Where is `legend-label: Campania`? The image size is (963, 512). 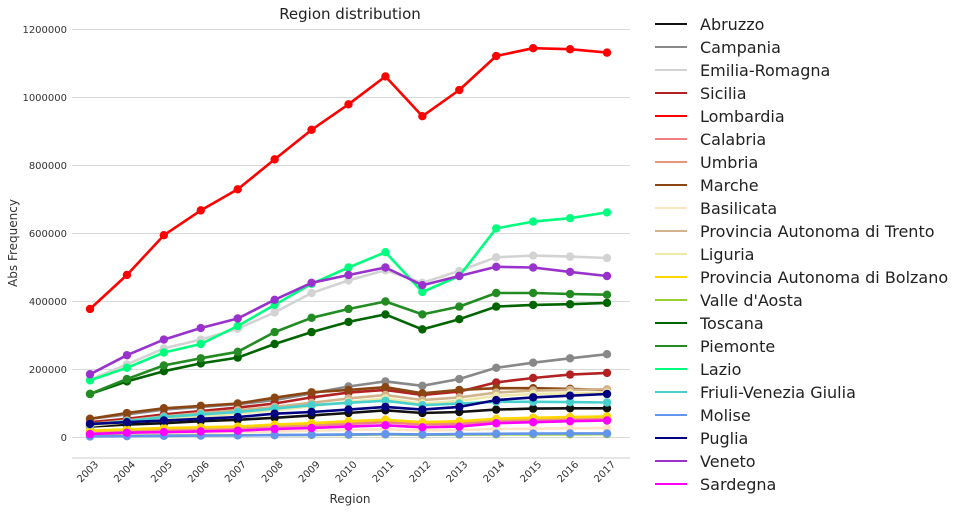
legend-label: Campania is located at coordinates (740, 47).